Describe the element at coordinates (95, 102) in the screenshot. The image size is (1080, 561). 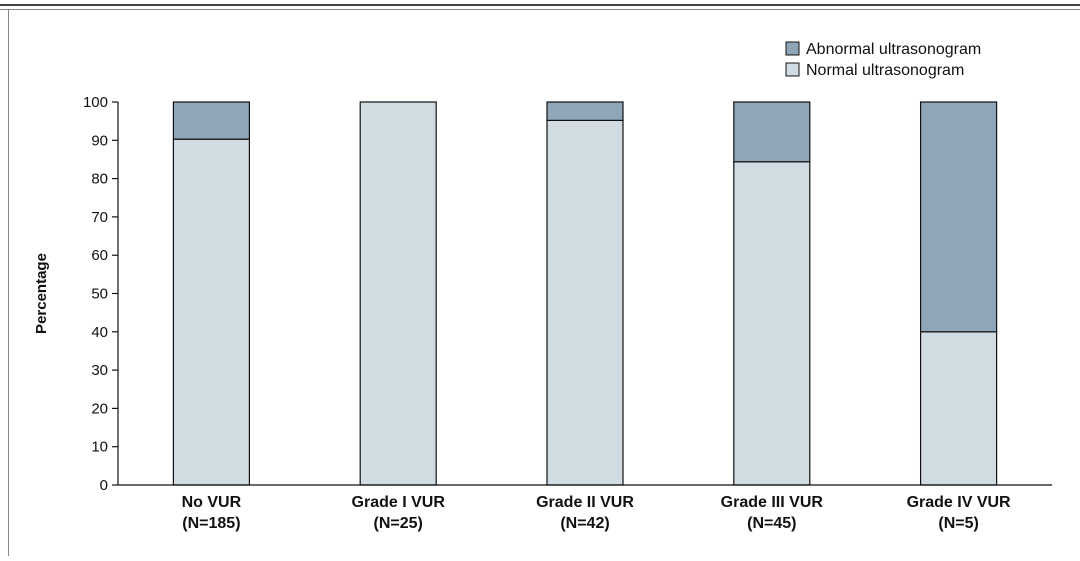
I see `y-tick-label: 100` at that location.